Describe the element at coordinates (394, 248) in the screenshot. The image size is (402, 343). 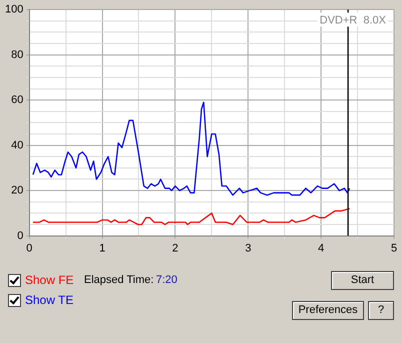
I see `x-tick-label: 5` at that location.